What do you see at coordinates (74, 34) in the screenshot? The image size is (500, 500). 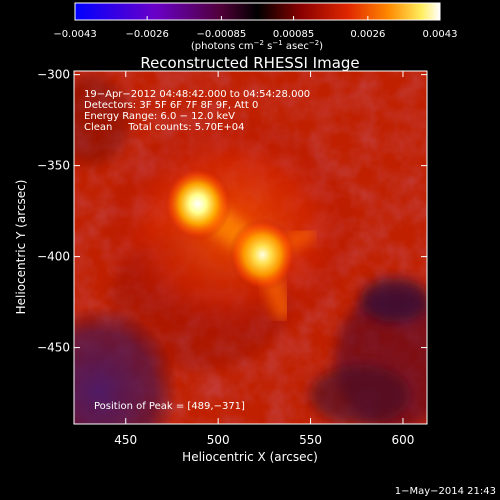 I see `colorbar-tick-label: −0.0043` at bounding box center [74, 34].